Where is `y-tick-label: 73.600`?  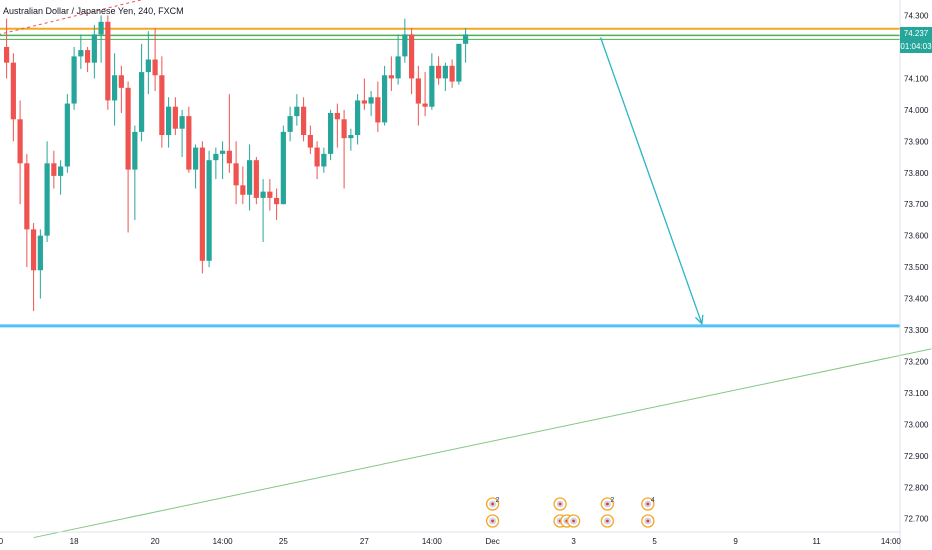 y-tick-label: 73.600 is located at coordinates (916, 236).